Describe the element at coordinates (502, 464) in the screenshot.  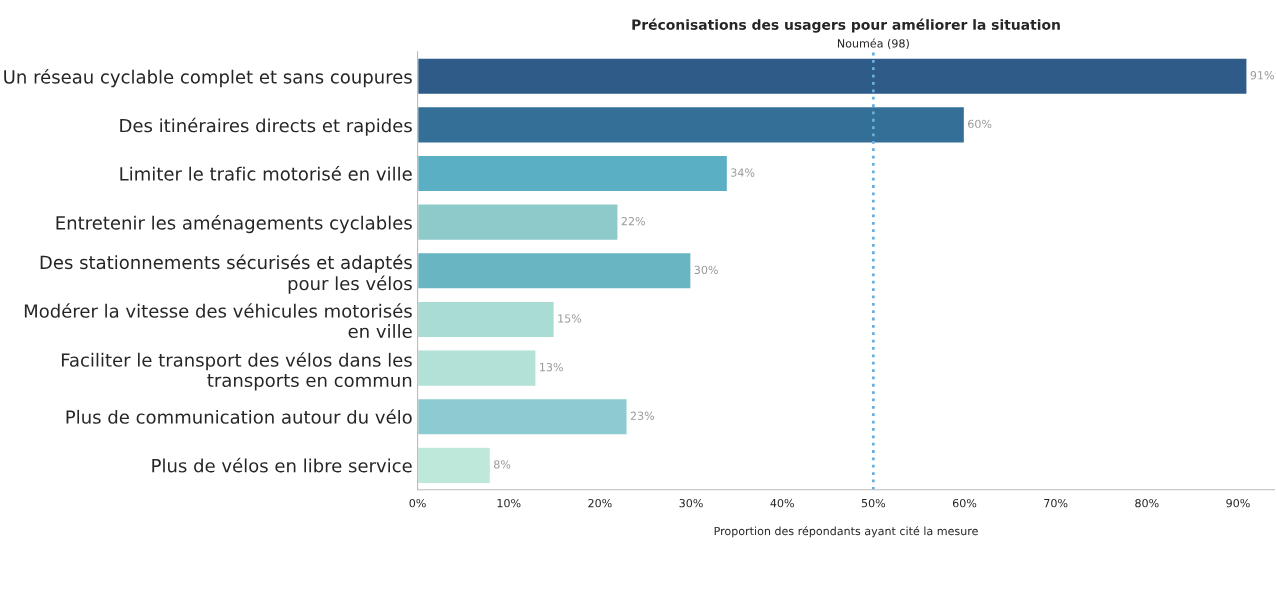
I see `data-label: 8%` at that location.